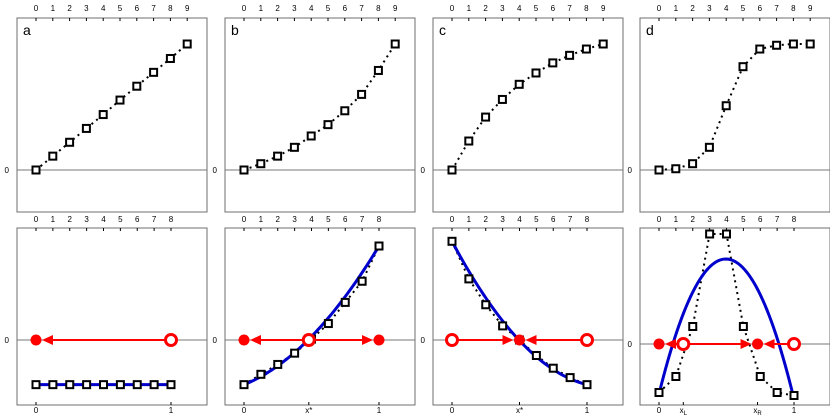 This screenshot has height=415, width=830. Describe the element at coordinates (684, 410) in the screenshot. I see `x-tick-label-bottom: xL` at that location.